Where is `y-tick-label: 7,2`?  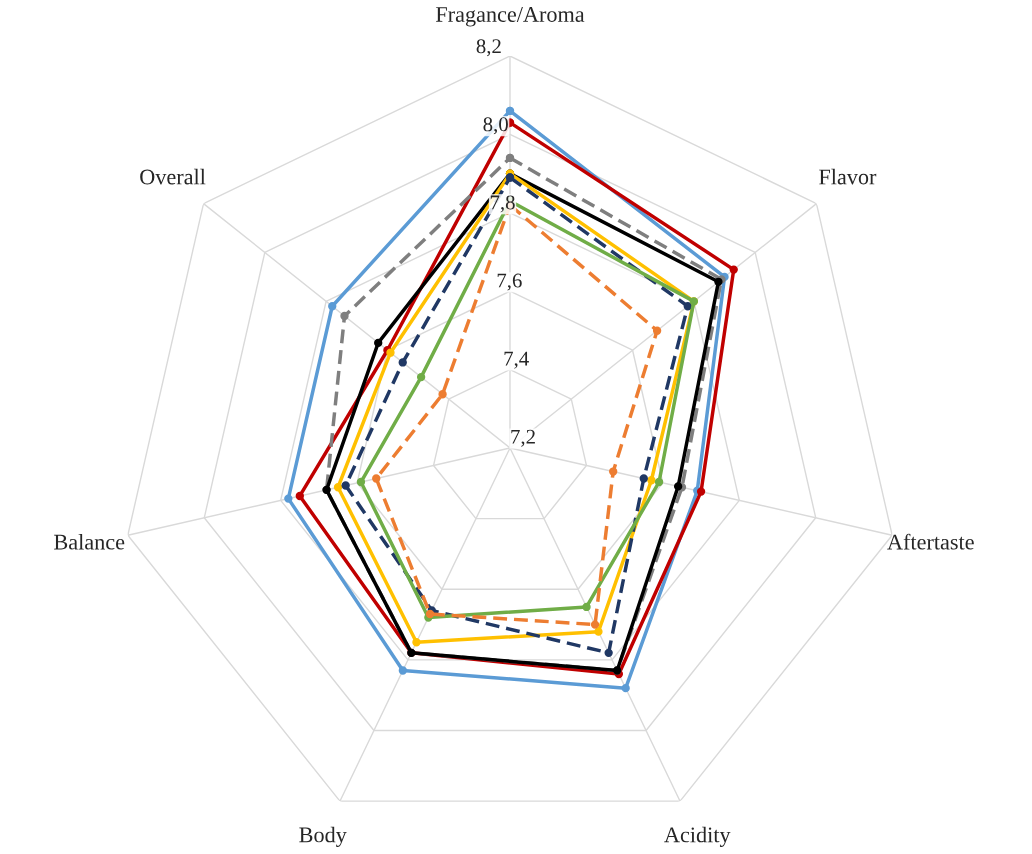
y-tick-label: 7,2 is located at coordinates (523, 438).